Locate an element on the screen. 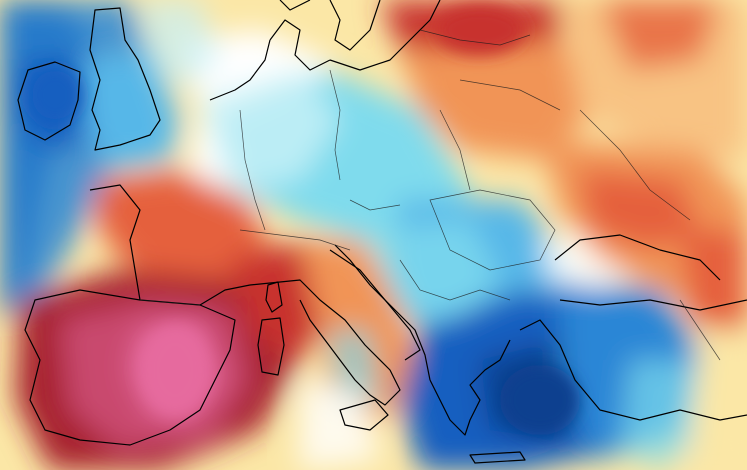 The width and height of the screenshot is (747, 470). border-germany-poland is located at coordinates (335, 125).